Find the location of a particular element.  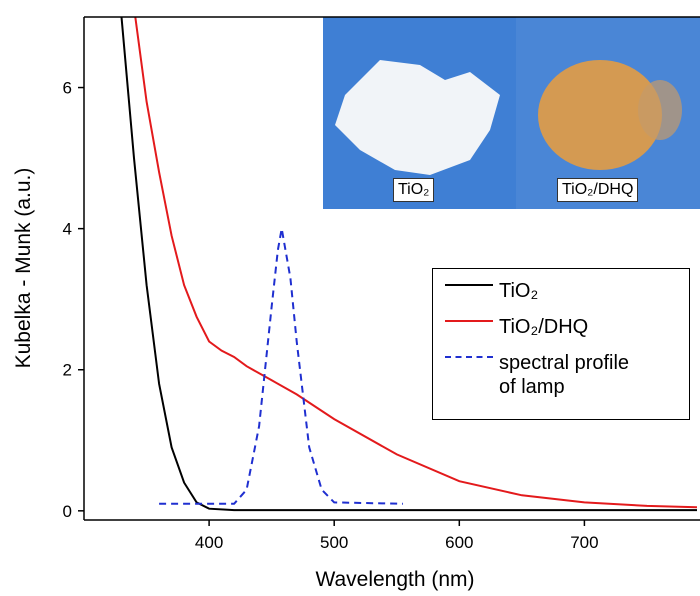

x-tick-label: 600 is located at coordinates (459, 542).